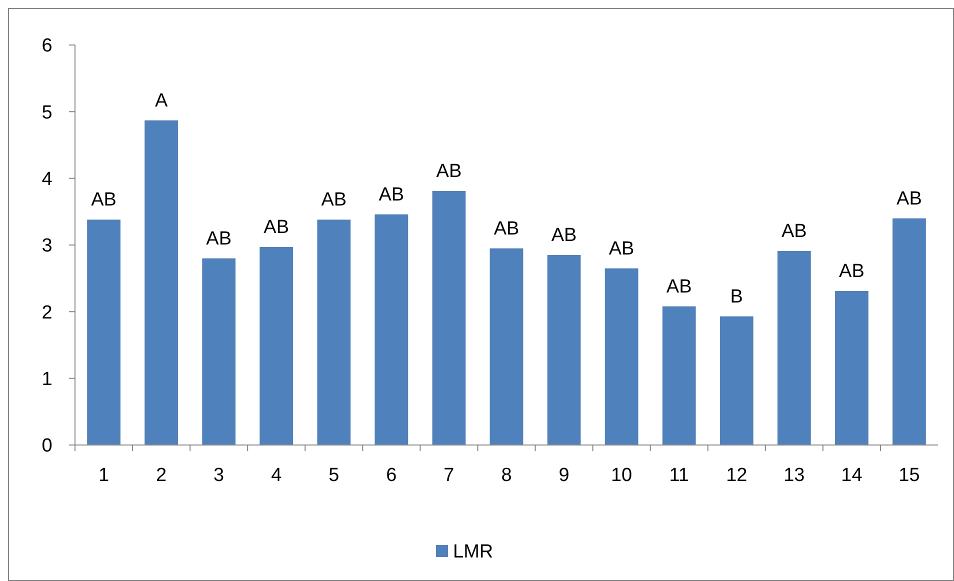 This screenshot has height=581, width=954. I want to click on x-tick-label: 13, so click(794, 475).